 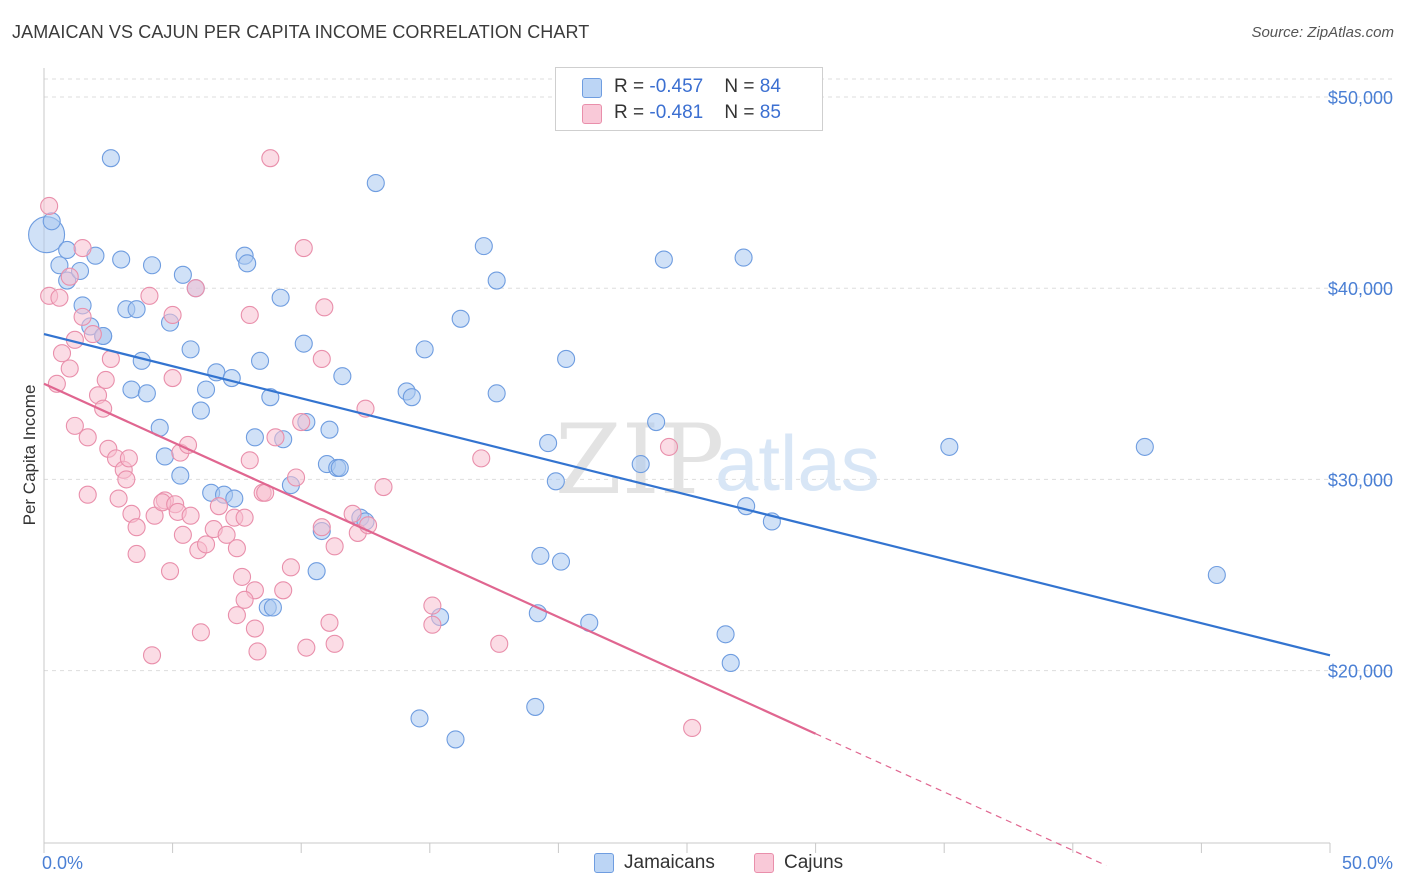 What do you see at coordinates (770, 112) in the screenshot?
I see `legend-n-value: 85` at bounding box center [770, 112].